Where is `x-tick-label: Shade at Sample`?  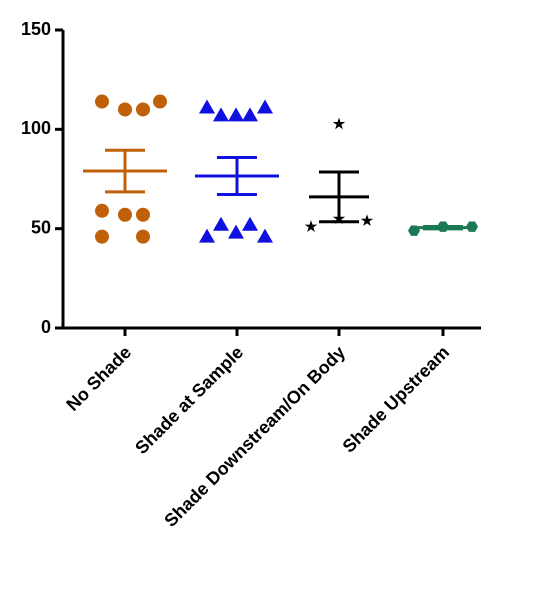
x-tick-label: Shade at Sample is located at coordinates (189, 400).